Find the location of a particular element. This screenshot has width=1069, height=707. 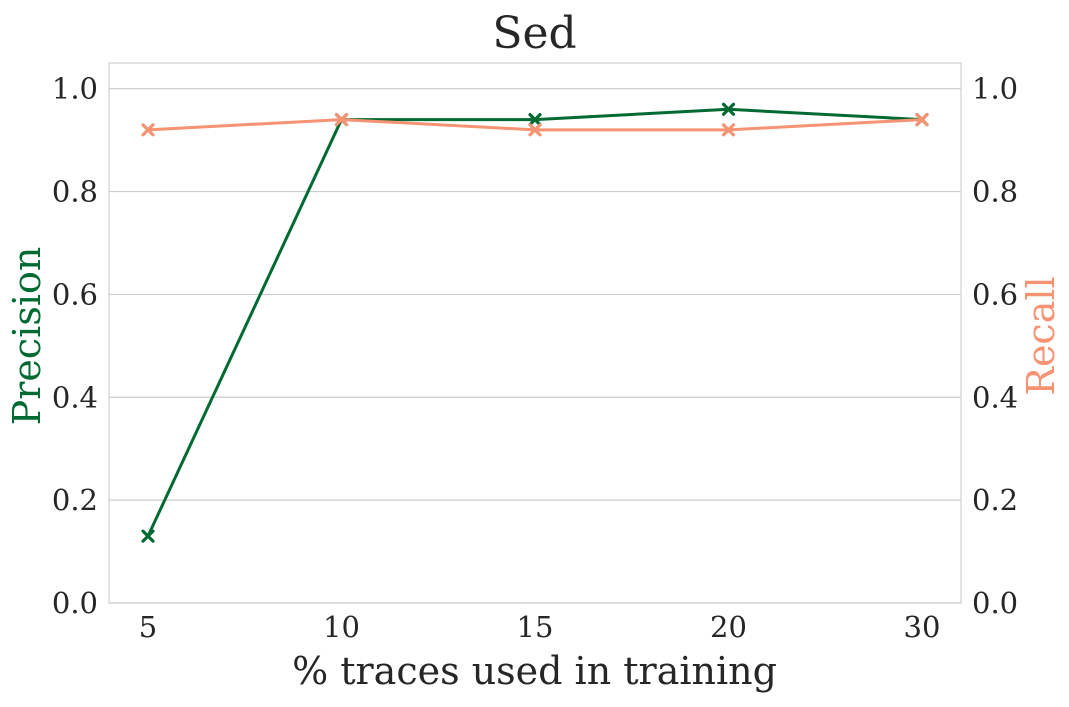

y-tick-label-left: 0.8 is located at coordinates (75, 192).